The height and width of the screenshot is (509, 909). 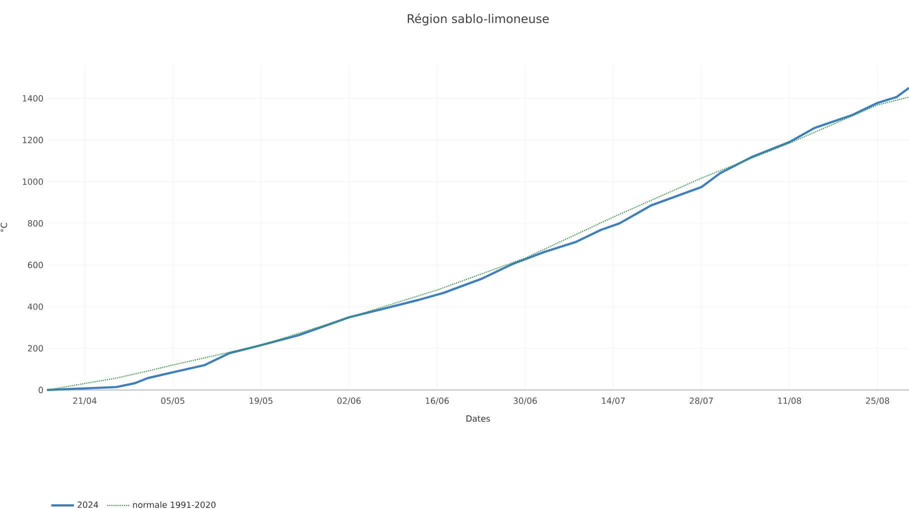 What do you see at coordinates (35, 265) in the screenshot?
I see `y-tick-label: 600` at bounding box center [35, 265].